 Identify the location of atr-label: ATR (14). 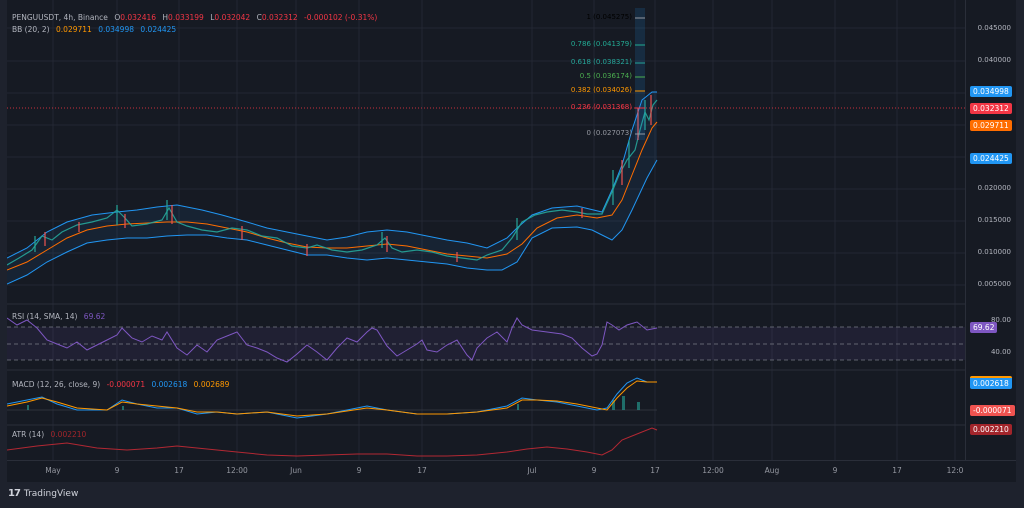
(28, 434).